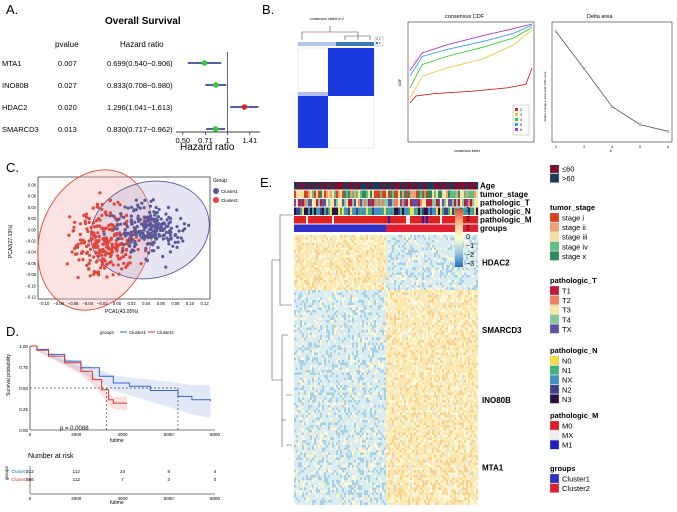 The height and width of the screenshot is (512, 677). What do you see at coordinates (545, 96) in the screenshot?
I see `delta-ylabel: relative change in area under CDF curve` at bounding box center [545, 96].